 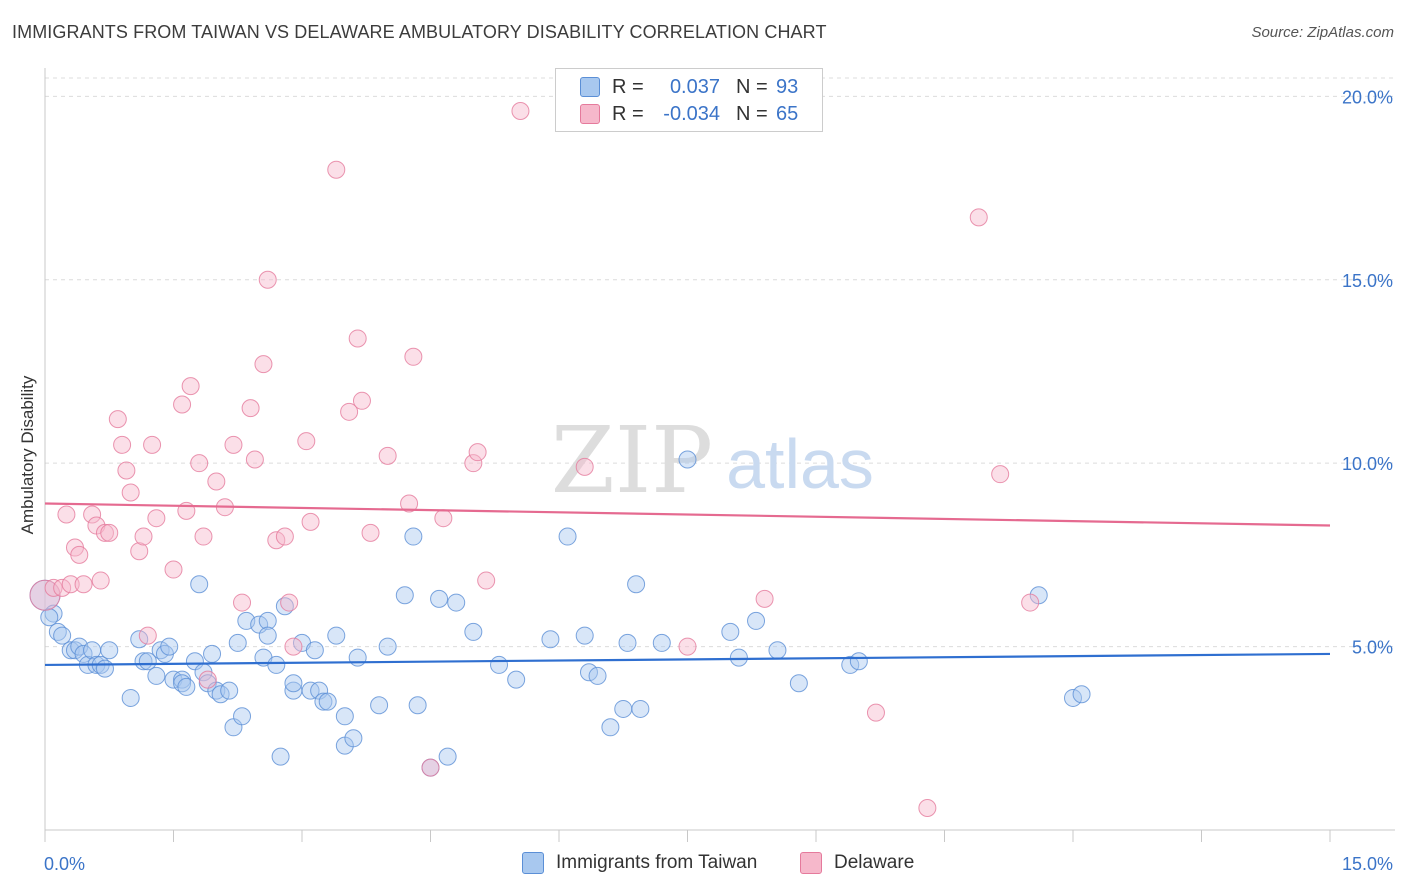 I want to click on y-tick-label: 5.0%, so click(x=1372, y=648).